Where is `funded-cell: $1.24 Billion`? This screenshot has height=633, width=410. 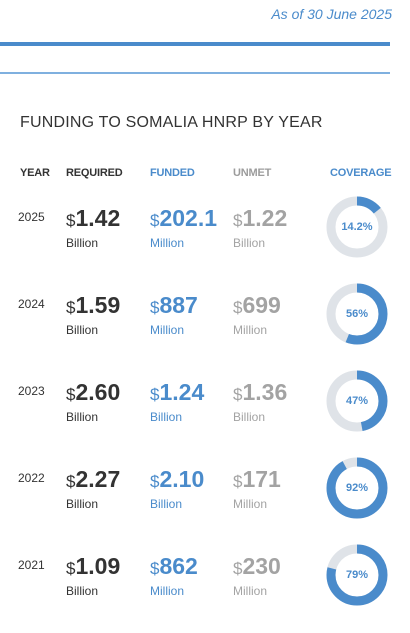
funded-cell: $1.24 Billion is located at coordinates (177, 402).